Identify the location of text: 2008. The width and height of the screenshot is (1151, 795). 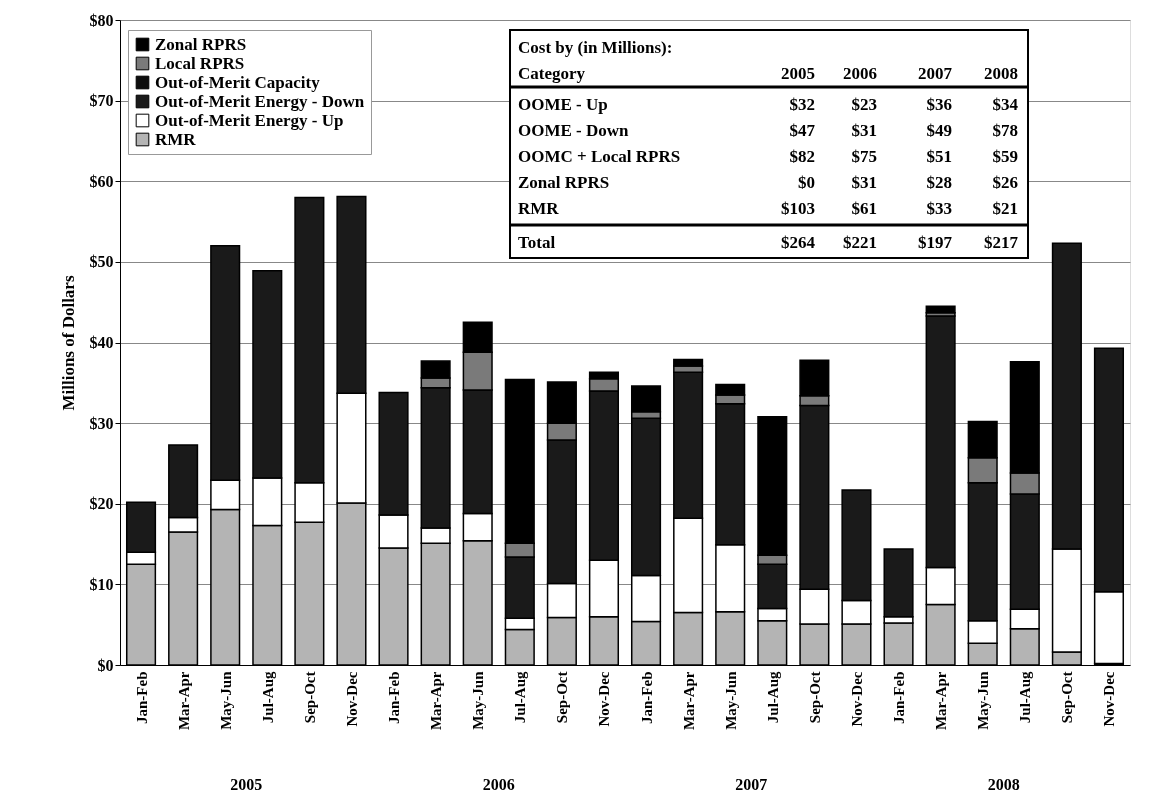
(1003, 784).